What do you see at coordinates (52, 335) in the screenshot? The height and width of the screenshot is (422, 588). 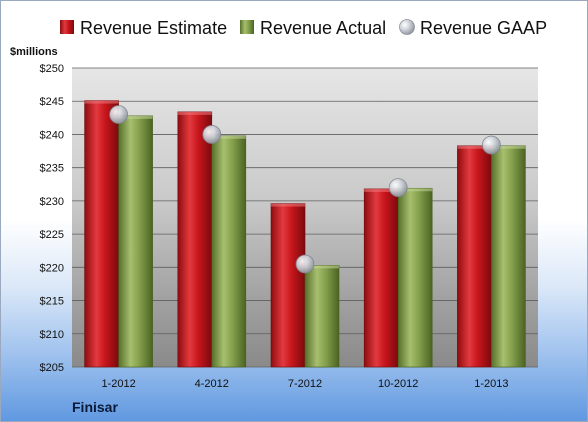 I see `y-tick-label: $210` at bounding box center [52, 335].